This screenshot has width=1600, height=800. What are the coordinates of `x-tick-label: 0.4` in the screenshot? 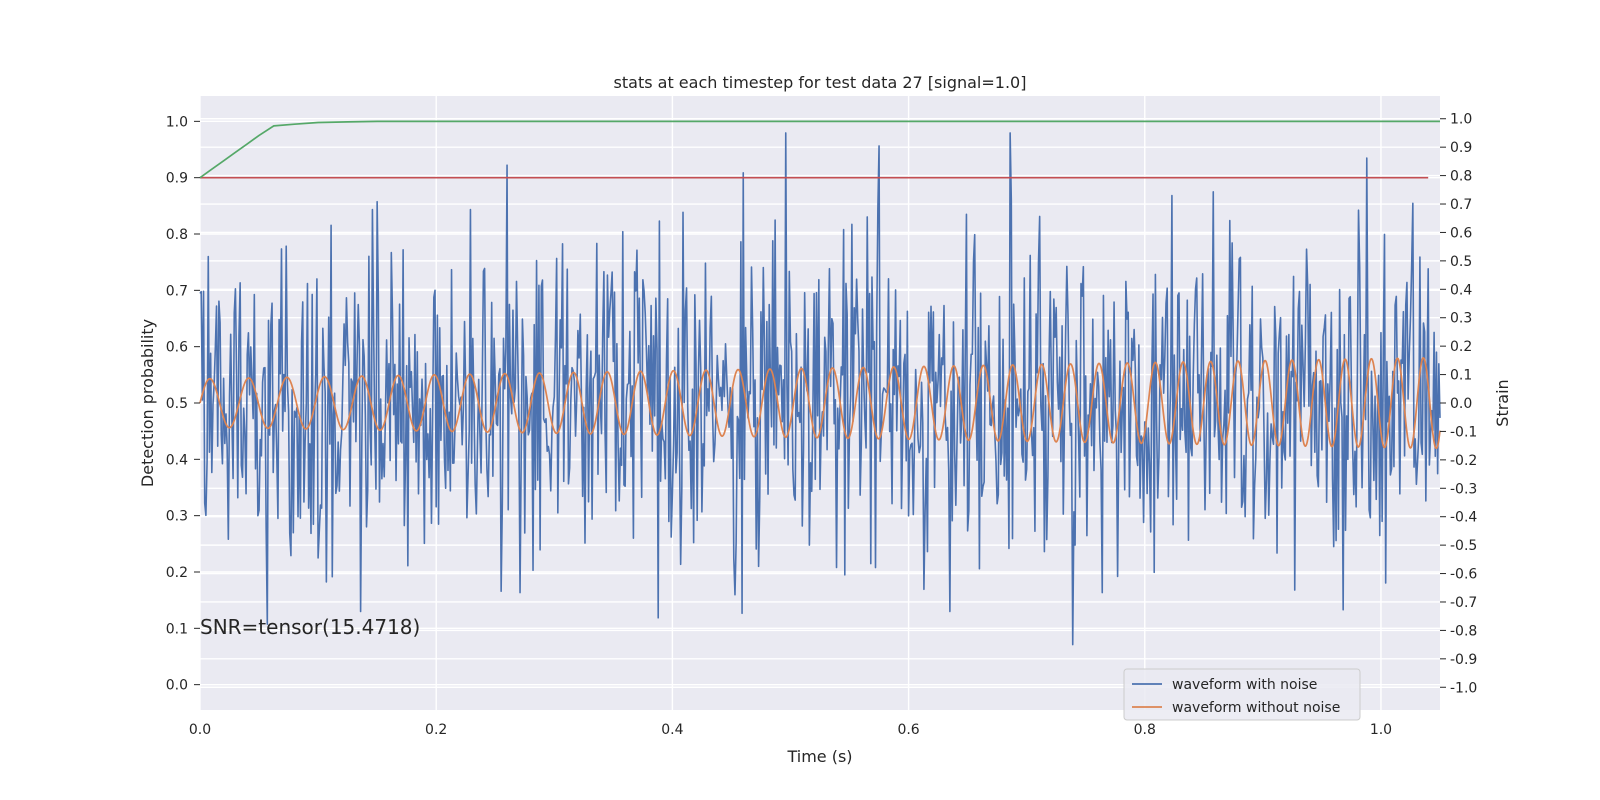 It's located at (672, 730).